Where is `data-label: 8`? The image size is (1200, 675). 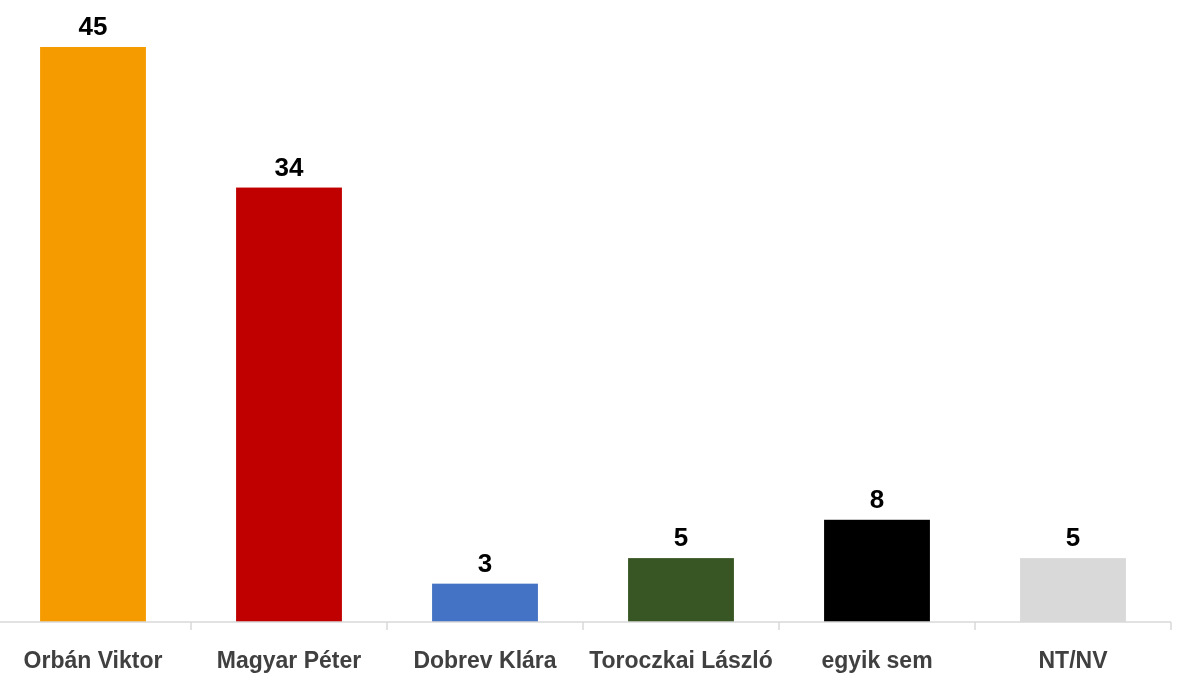 data-label: 8 is located at coordinates (877, 498).